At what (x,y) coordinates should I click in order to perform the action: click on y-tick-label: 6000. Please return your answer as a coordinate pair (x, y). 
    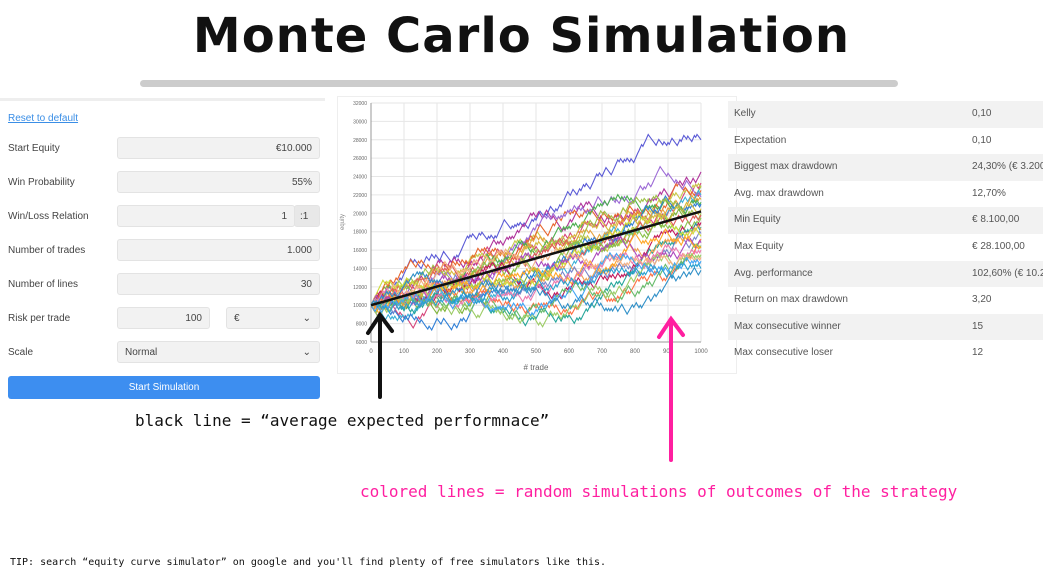
    Looking at the image, I should click on (361, 343).